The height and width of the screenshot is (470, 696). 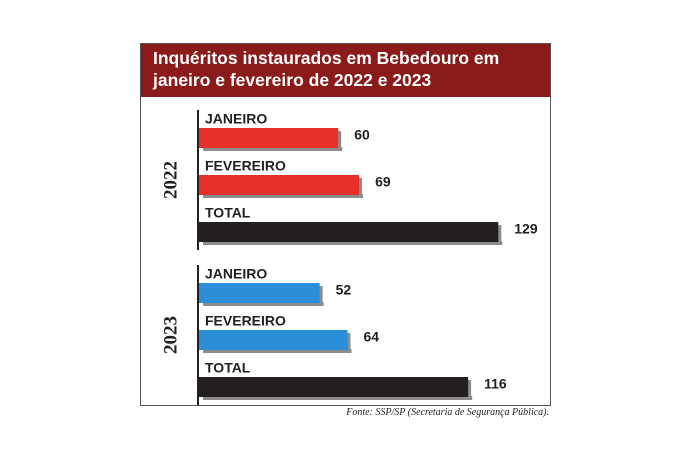 What do you see at coordinates (170, 335) in the screenshot?
I see `group-year-label: 2023` at bounding box center [170, 335].